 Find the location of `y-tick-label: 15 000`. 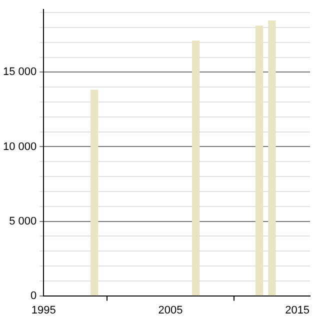

y-tick-label: 15 000 is located at coordinates (19, 72).